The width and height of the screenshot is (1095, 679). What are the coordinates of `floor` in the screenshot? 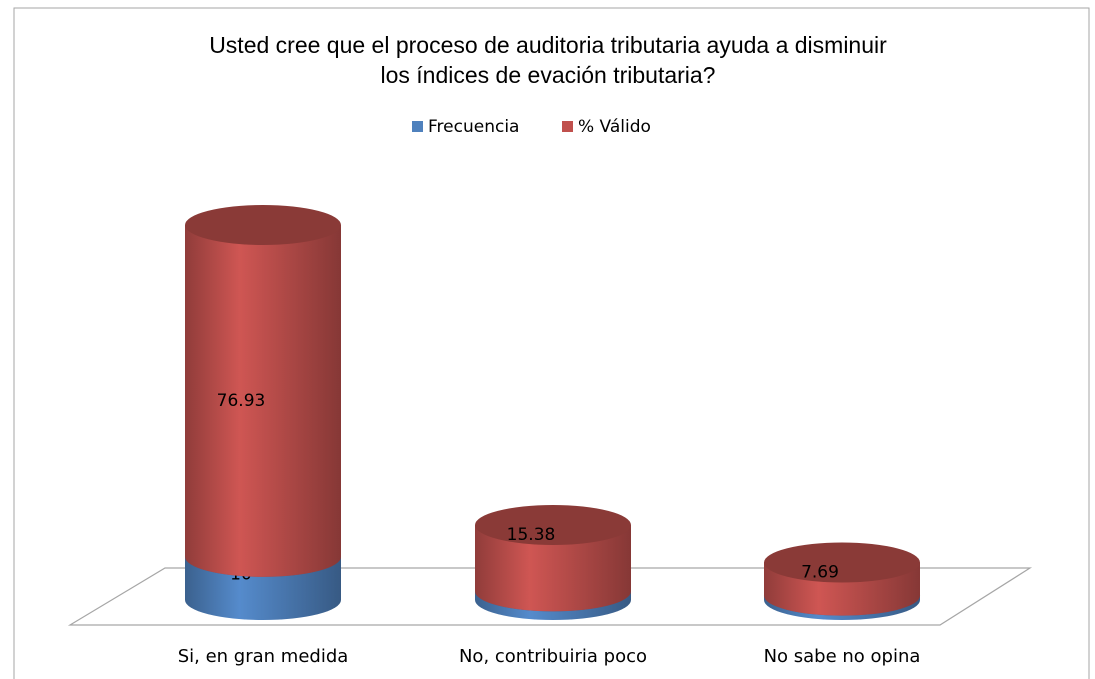 It's located at (550, 596).